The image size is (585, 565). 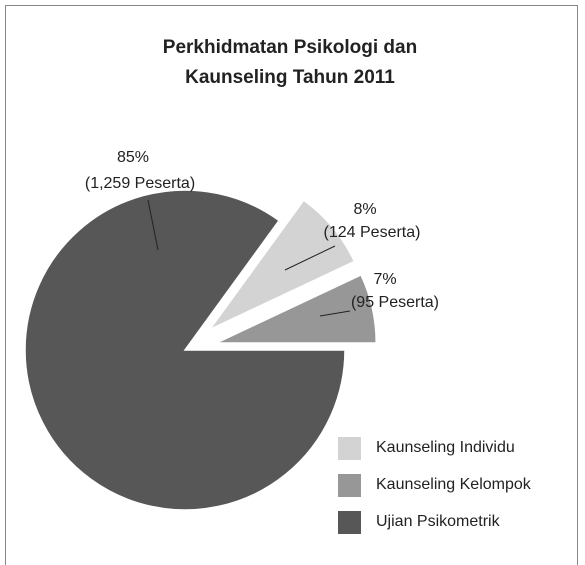 What do you see at coordinates (445, 447) in the screenshot?
I see `legend-label: Kaunseling Individu` at bounding box center [445, 447].